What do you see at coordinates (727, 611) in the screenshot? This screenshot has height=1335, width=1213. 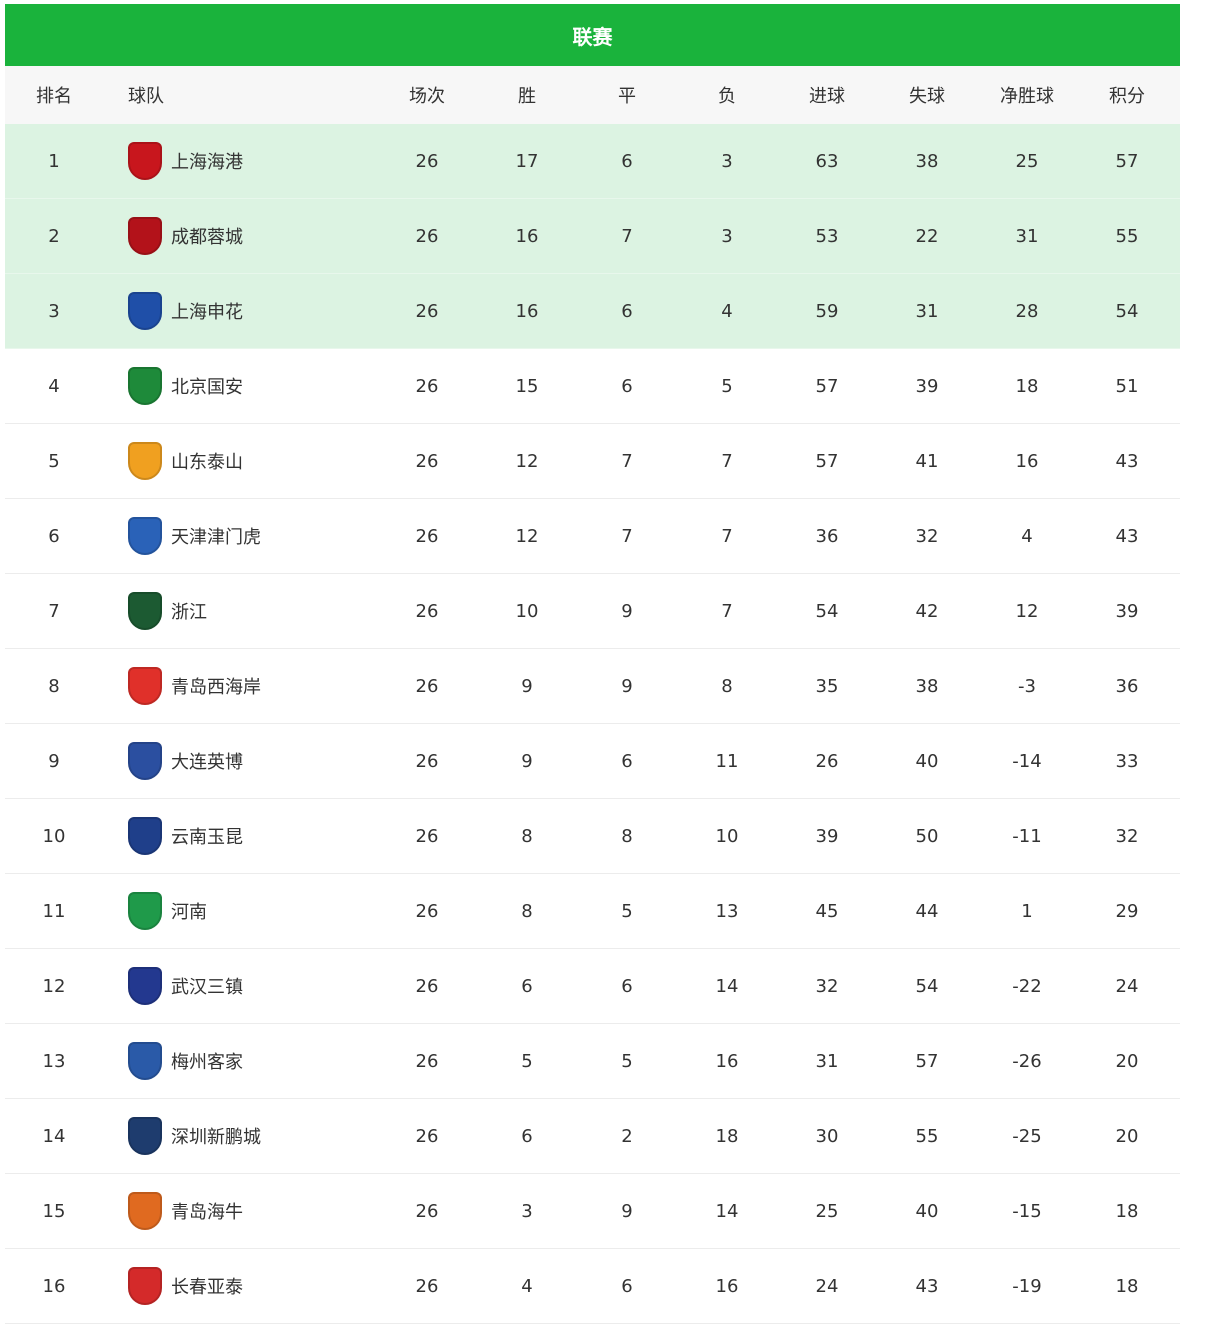 I see `losses: 7` at bounding box center [727, 611].